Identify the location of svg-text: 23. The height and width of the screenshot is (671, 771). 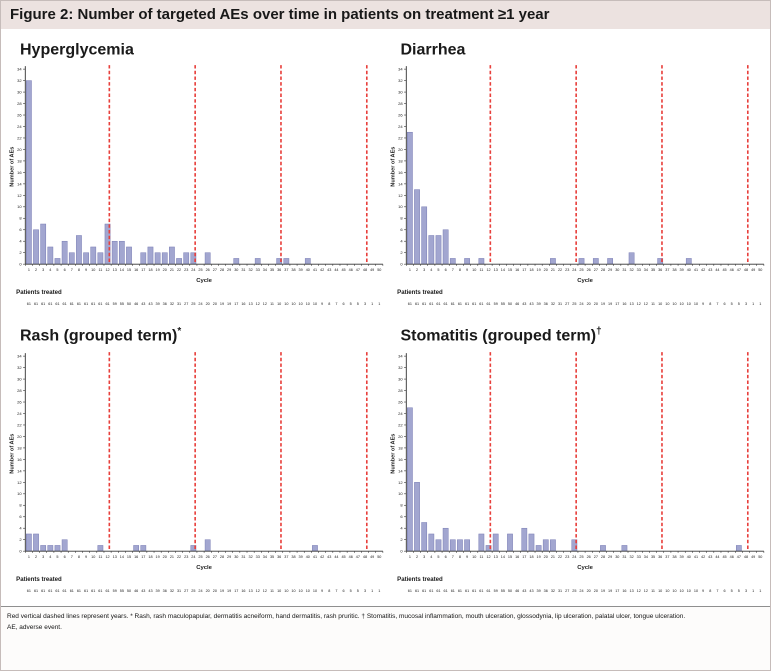
(186, 557).